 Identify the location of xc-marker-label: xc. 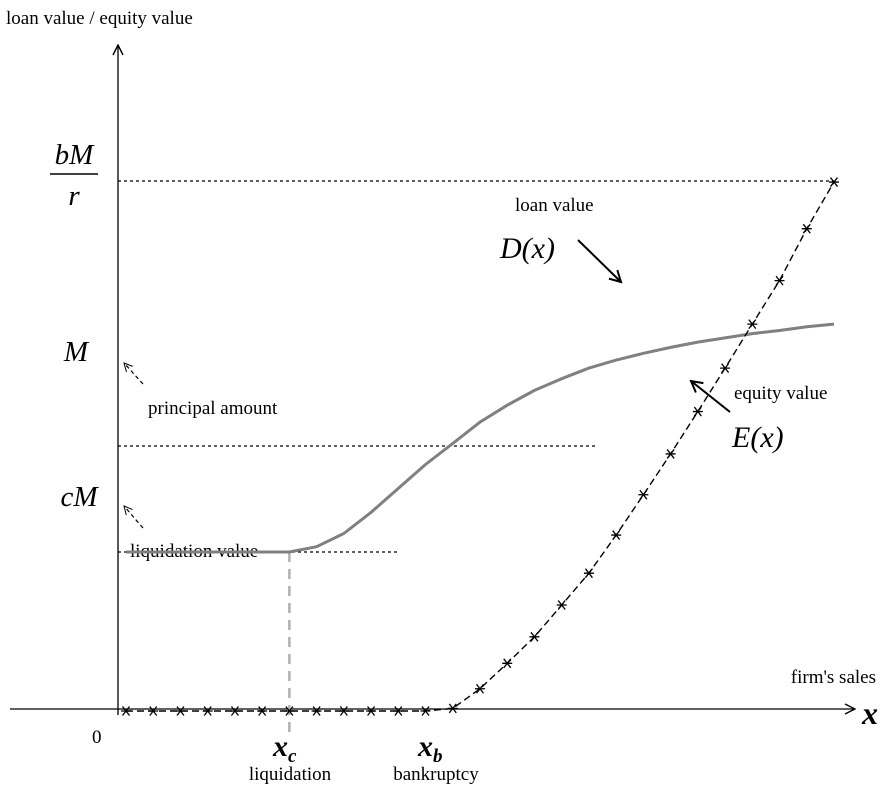
(284, 748).